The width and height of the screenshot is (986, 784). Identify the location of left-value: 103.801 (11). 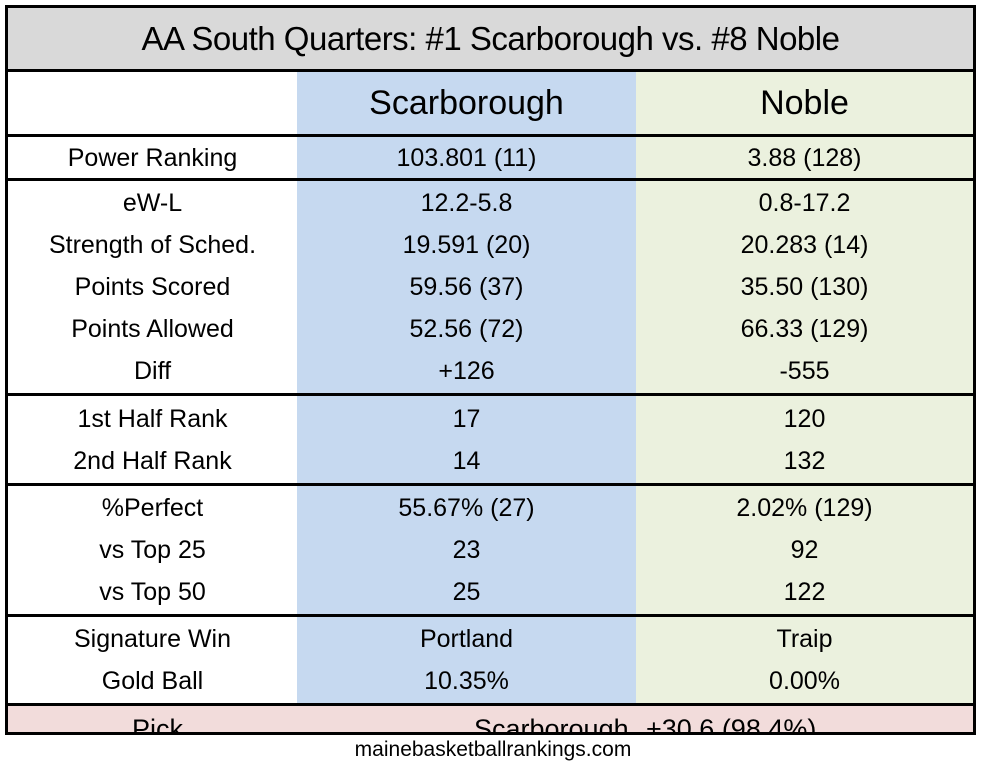
(466, 157).